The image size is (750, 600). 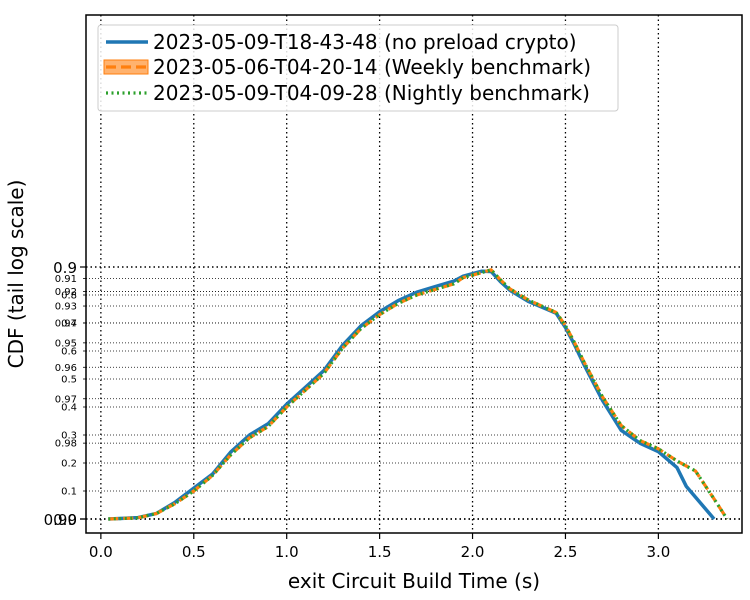 I want to click on x-tick-label: 2.0, so click(x=473, y=552).